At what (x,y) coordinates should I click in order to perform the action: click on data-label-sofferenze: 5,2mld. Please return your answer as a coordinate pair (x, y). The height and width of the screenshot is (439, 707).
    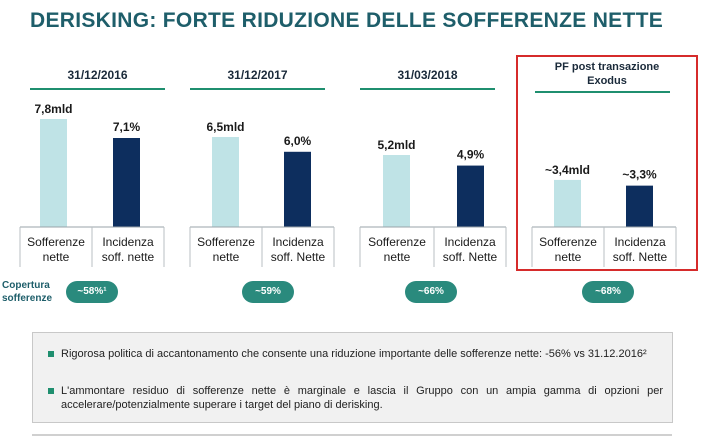
    Looking at the image, I should click on (396, 145).